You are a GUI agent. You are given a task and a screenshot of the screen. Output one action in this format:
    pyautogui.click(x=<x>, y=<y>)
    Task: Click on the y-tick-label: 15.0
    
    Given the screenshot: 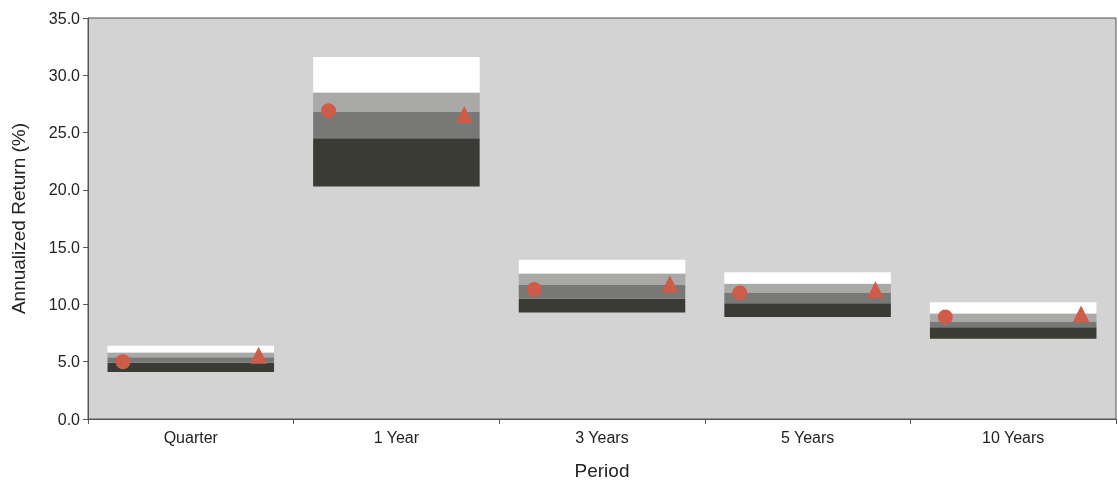 What is the action you would take?
    pyautogui.click(x=64, y=247)
    